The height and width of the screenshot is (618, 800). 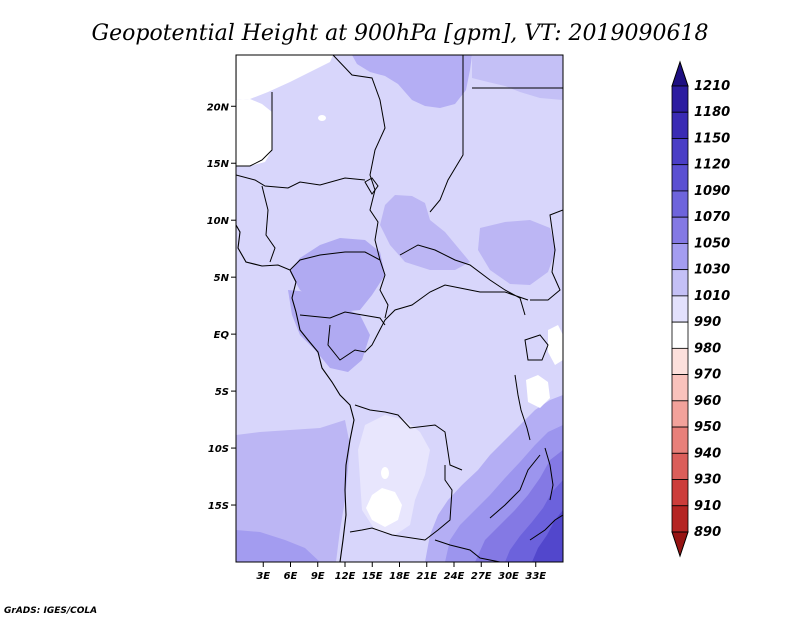 What do you see at coordinates (384, 507) in the screenshot?
I see `contour-1010-south` at bounding box center [384, 507].